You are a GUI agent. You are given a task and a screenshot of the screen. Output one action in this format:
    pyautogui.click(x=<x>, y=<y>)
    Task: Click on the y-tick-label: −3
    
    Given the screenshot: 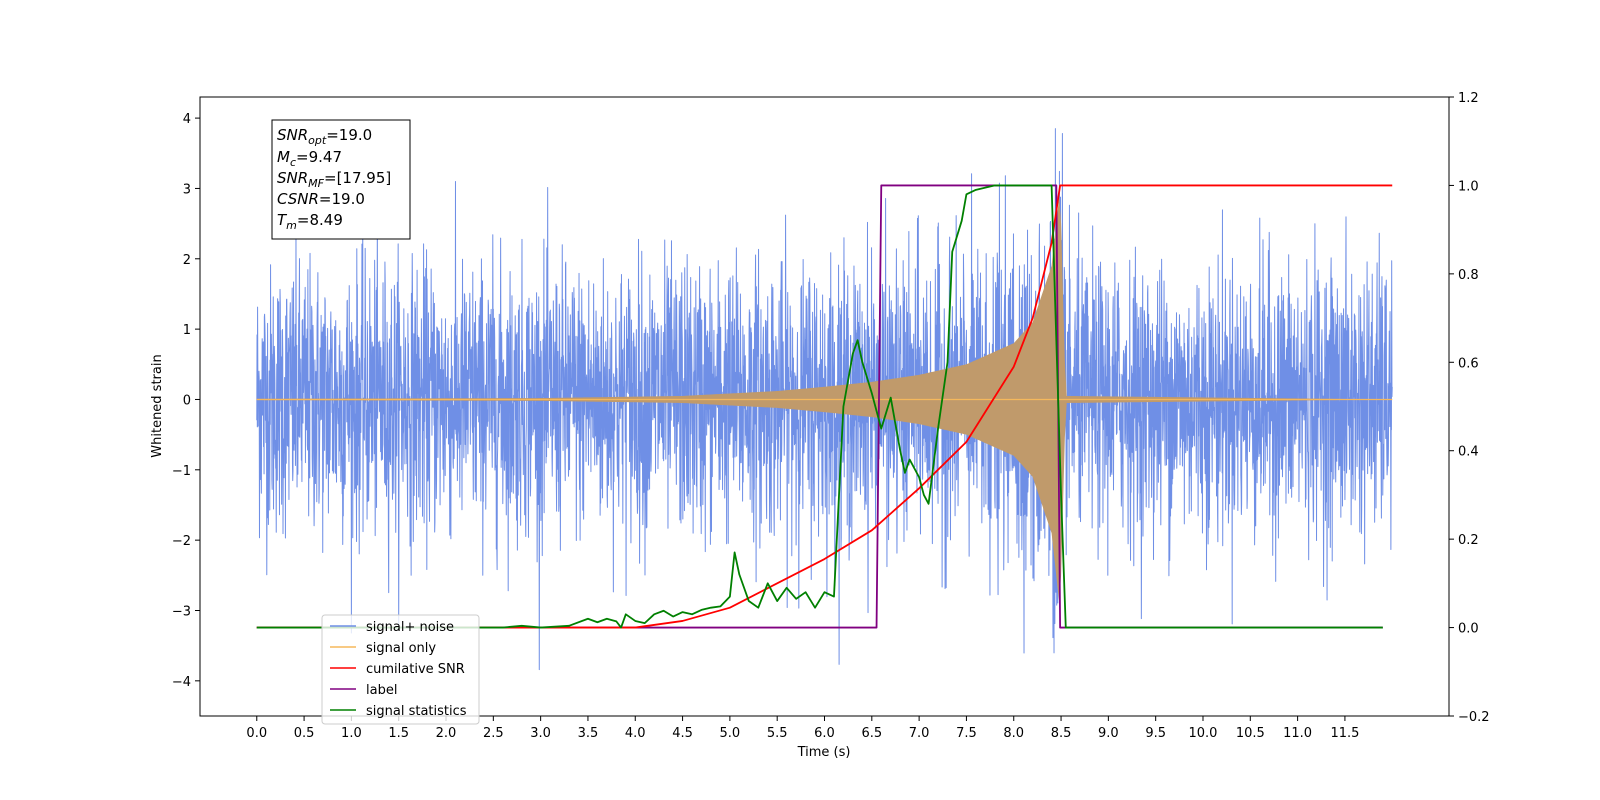 What is the action you would take?
    pyautogui.click(x=181, y=611)
    